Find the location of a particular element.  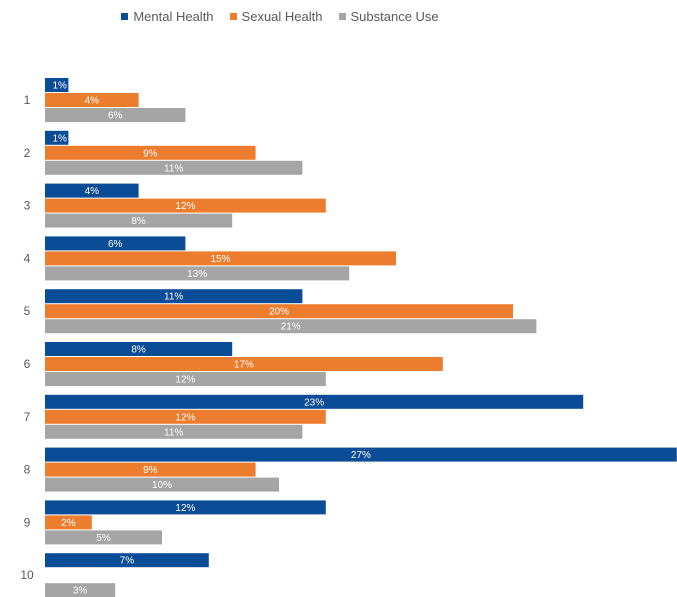

data-label-mental-health: 12% is located at coordinates (185, 508).